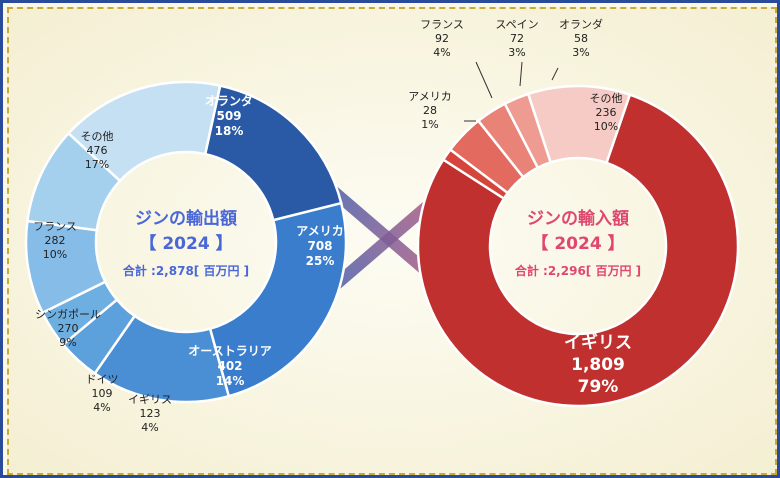  Describe the element at coordinates (319, 246) in the screenshot. I see `export-slice-value-1: 708` at that location.